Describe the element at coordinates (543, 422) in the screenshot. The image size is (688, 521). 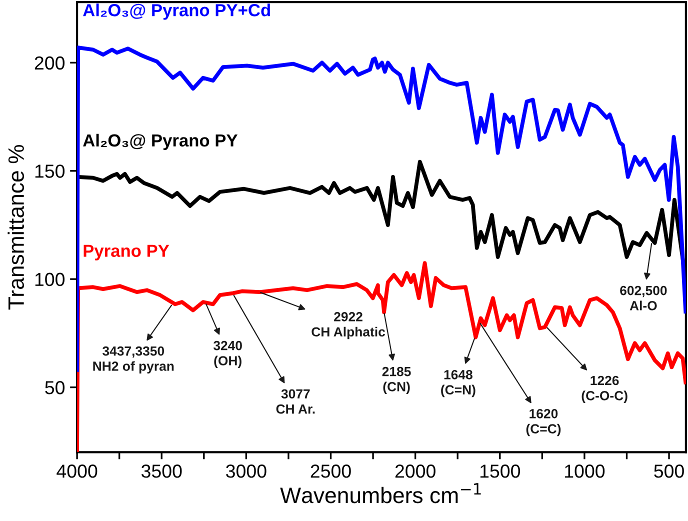
I see `annotation: 1620 (C=C)` at that location.